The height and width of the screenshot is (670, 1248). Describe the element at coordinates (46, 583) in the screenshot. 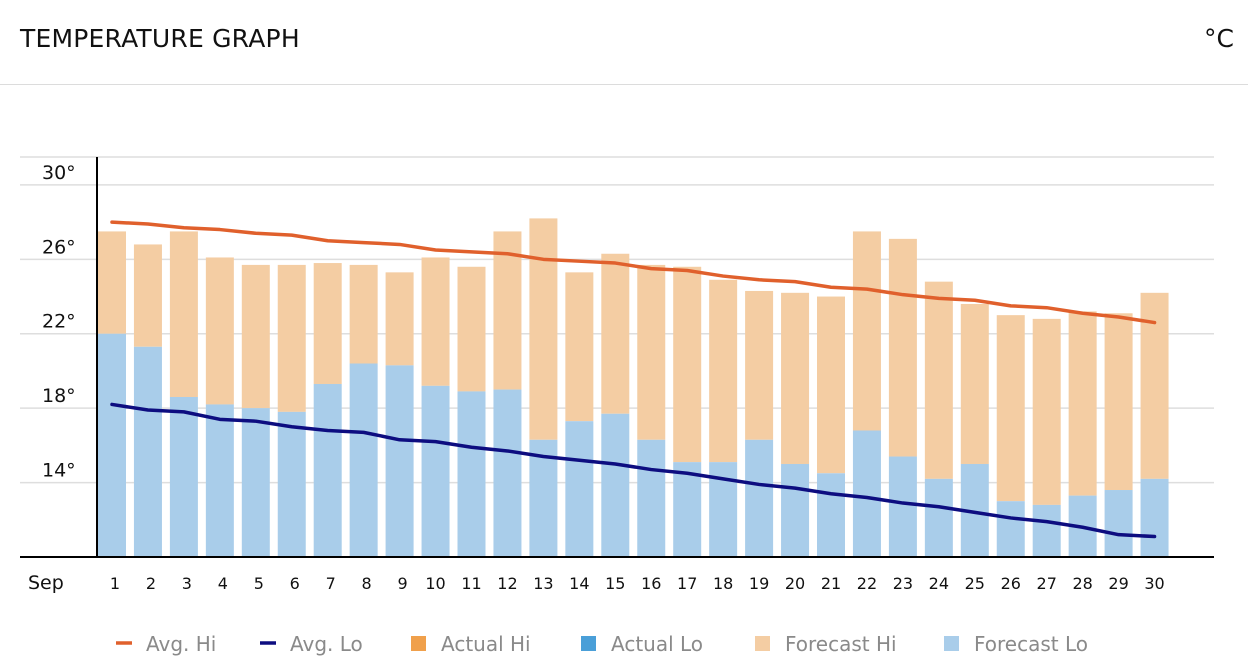

I see `x-axis-month-label: Sep` at that location.